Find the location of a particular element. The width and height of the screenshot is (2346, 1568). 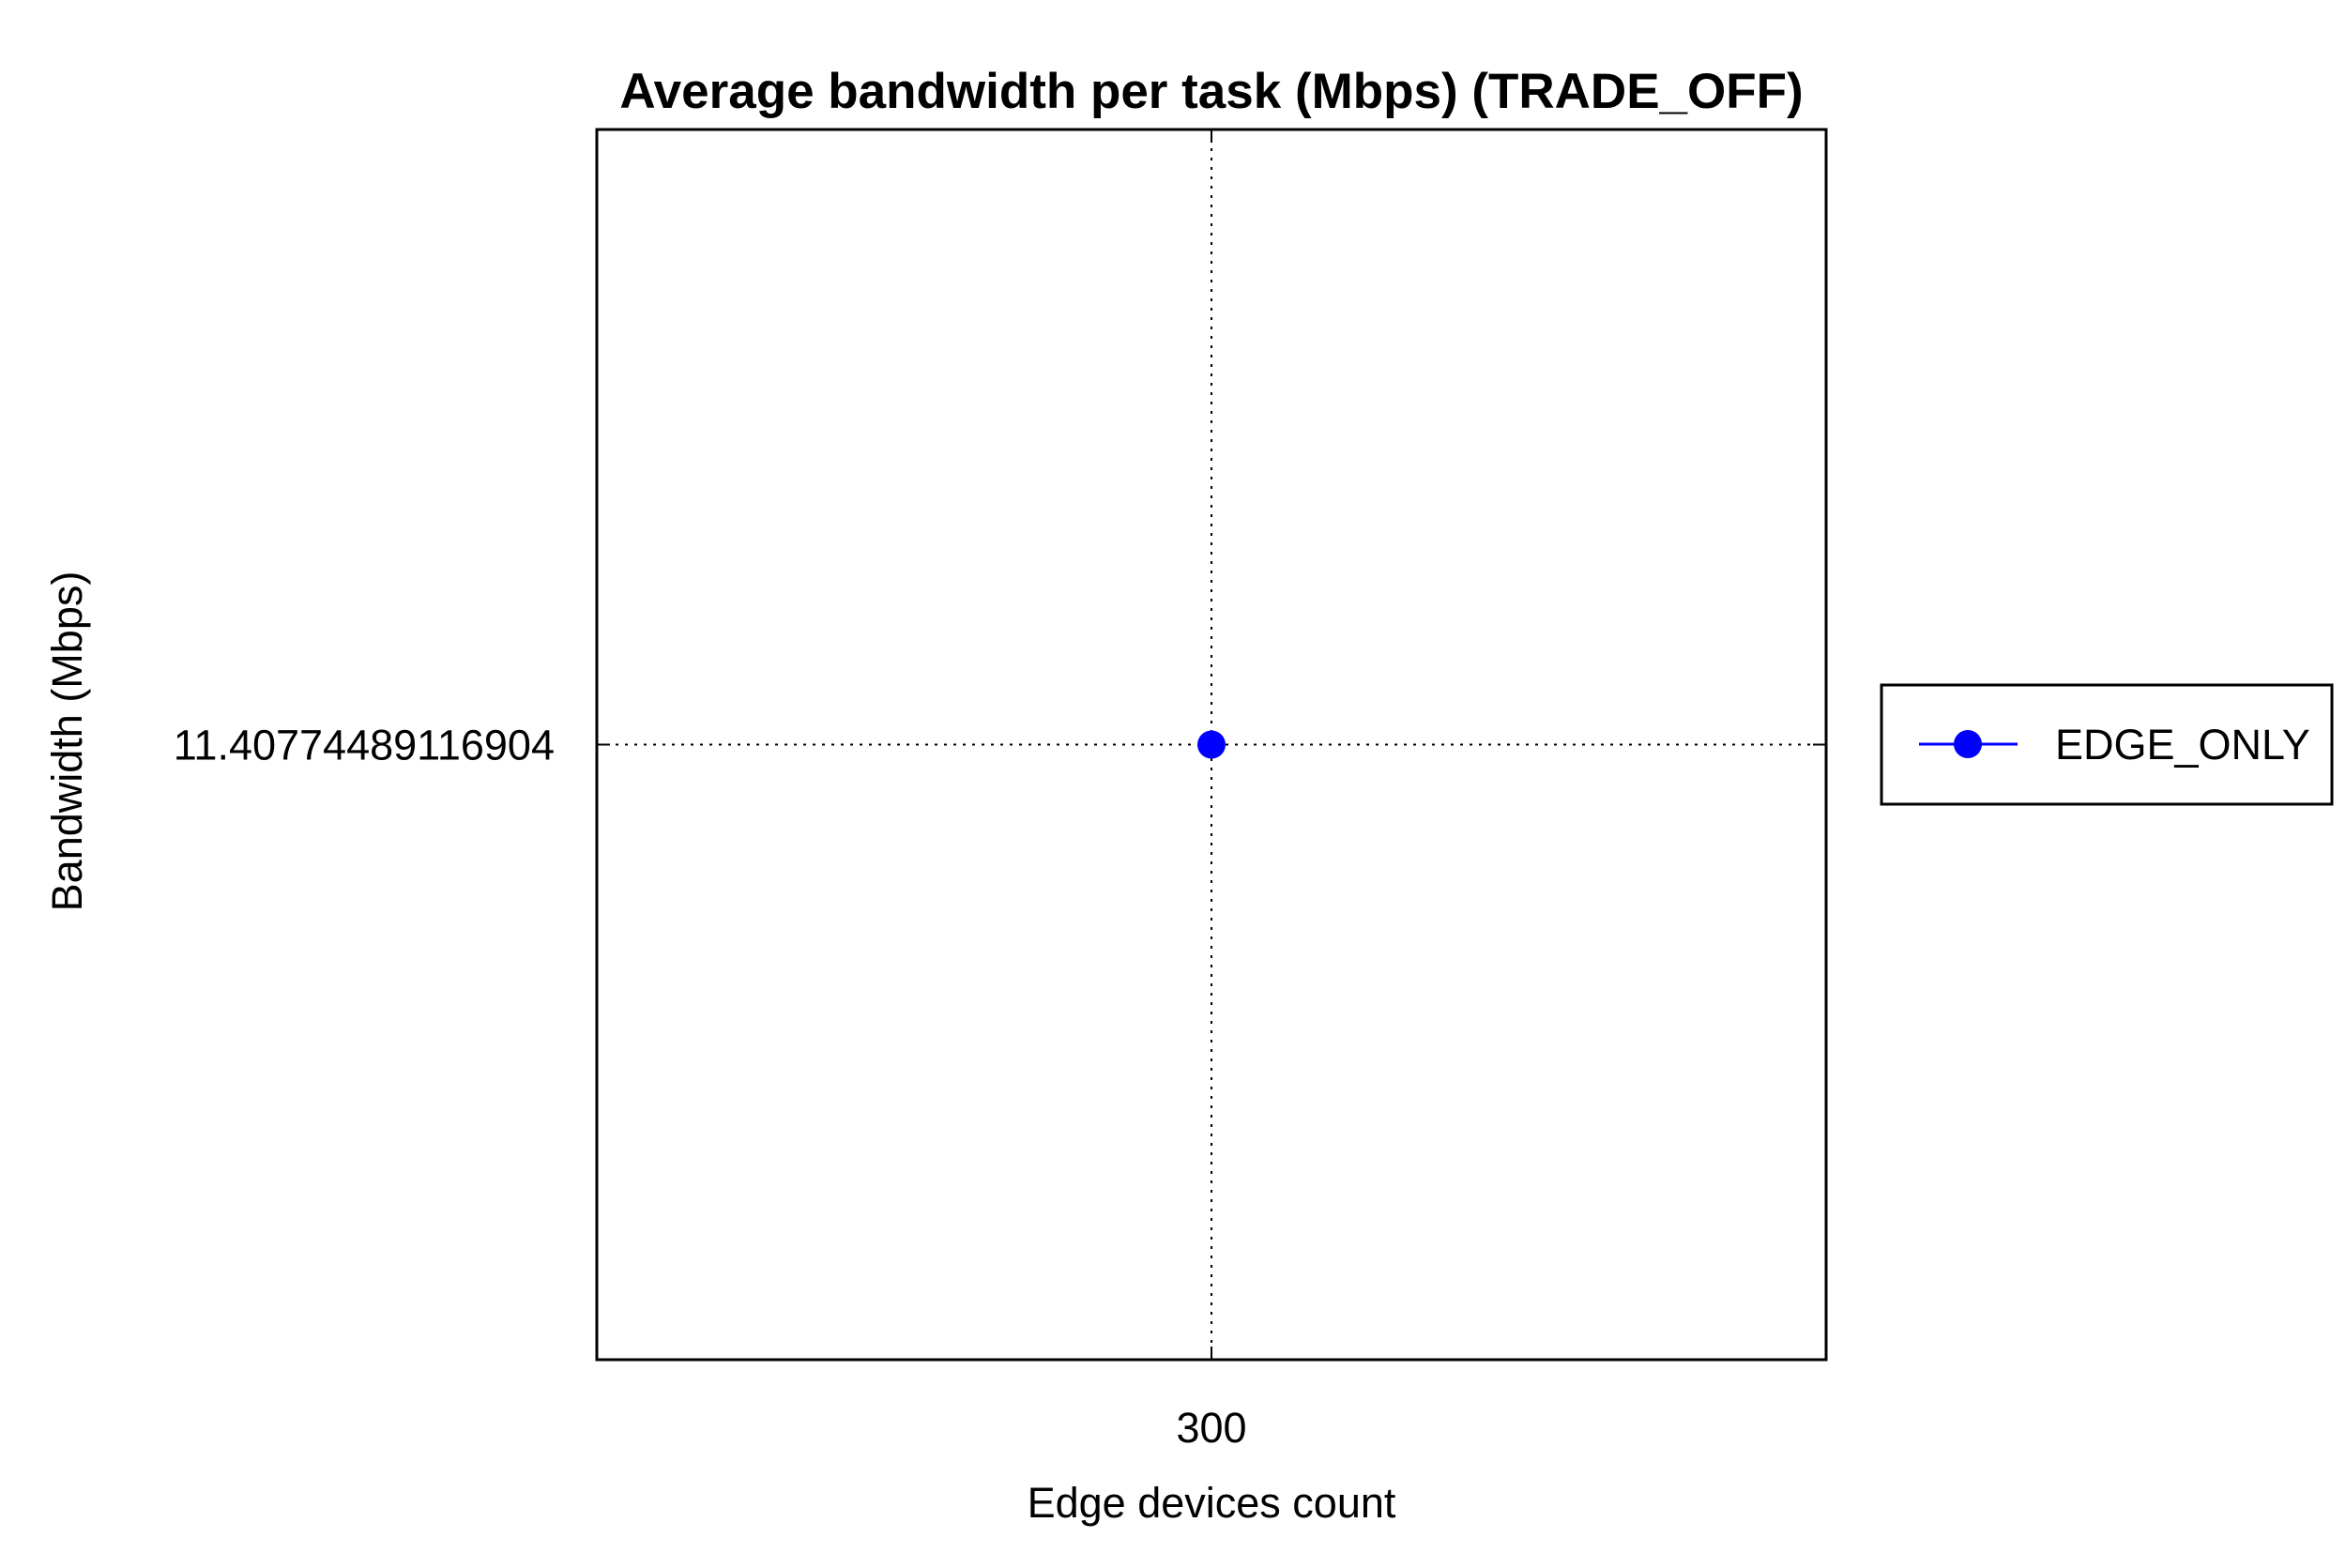

data-series is located at coordinates (1211, 744).